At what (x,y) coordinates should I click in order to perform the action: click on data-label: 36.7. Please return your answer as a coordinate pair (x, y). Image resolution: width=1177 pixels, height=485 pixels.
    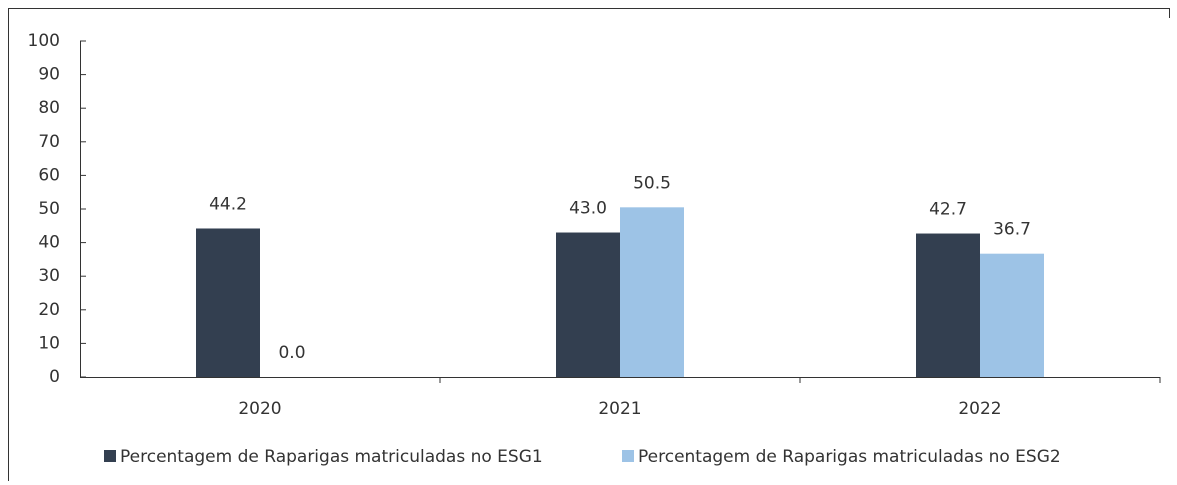
    Looking at the image, I should click on (1012, 230).